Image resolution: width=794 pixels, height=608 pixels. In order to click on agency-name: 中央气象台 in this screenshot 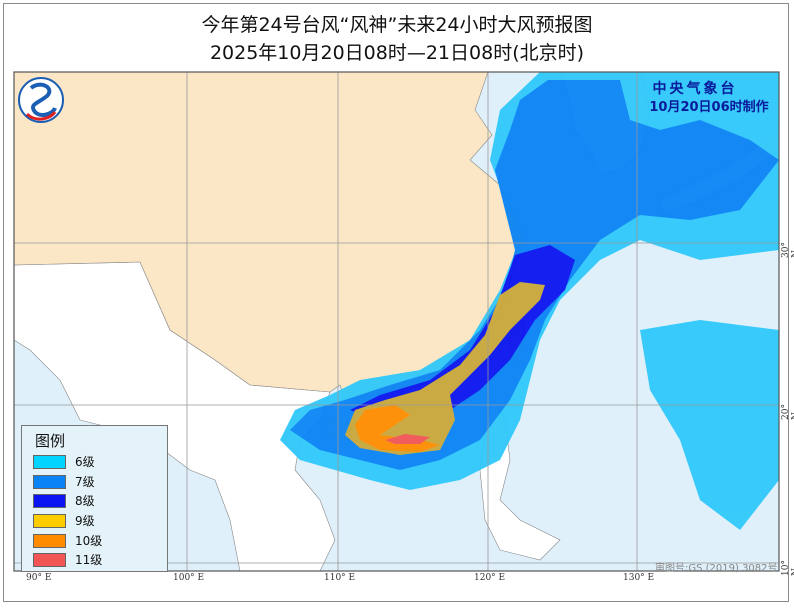, I will do `click(695, 89)`.